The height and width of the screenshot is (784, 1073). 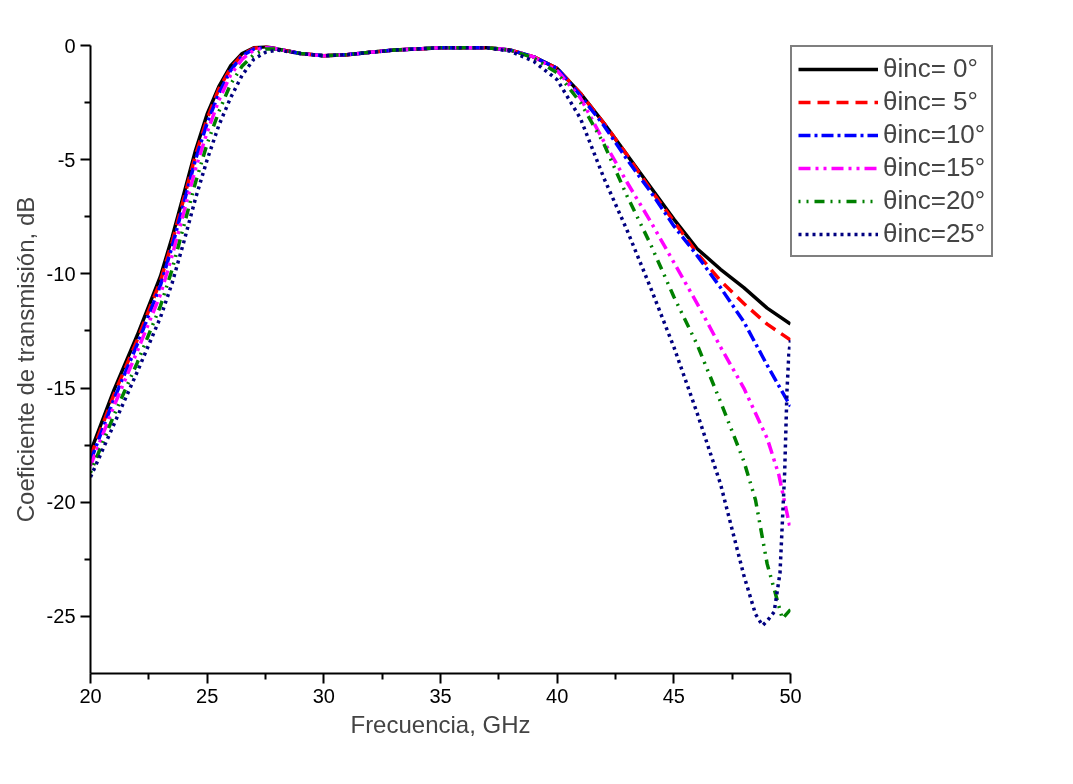 What do you see at coordinates (440, 724) in the screenshot?
I see `x-axis-title: Frecuencia, GHz` at bounding box center [440, 724].